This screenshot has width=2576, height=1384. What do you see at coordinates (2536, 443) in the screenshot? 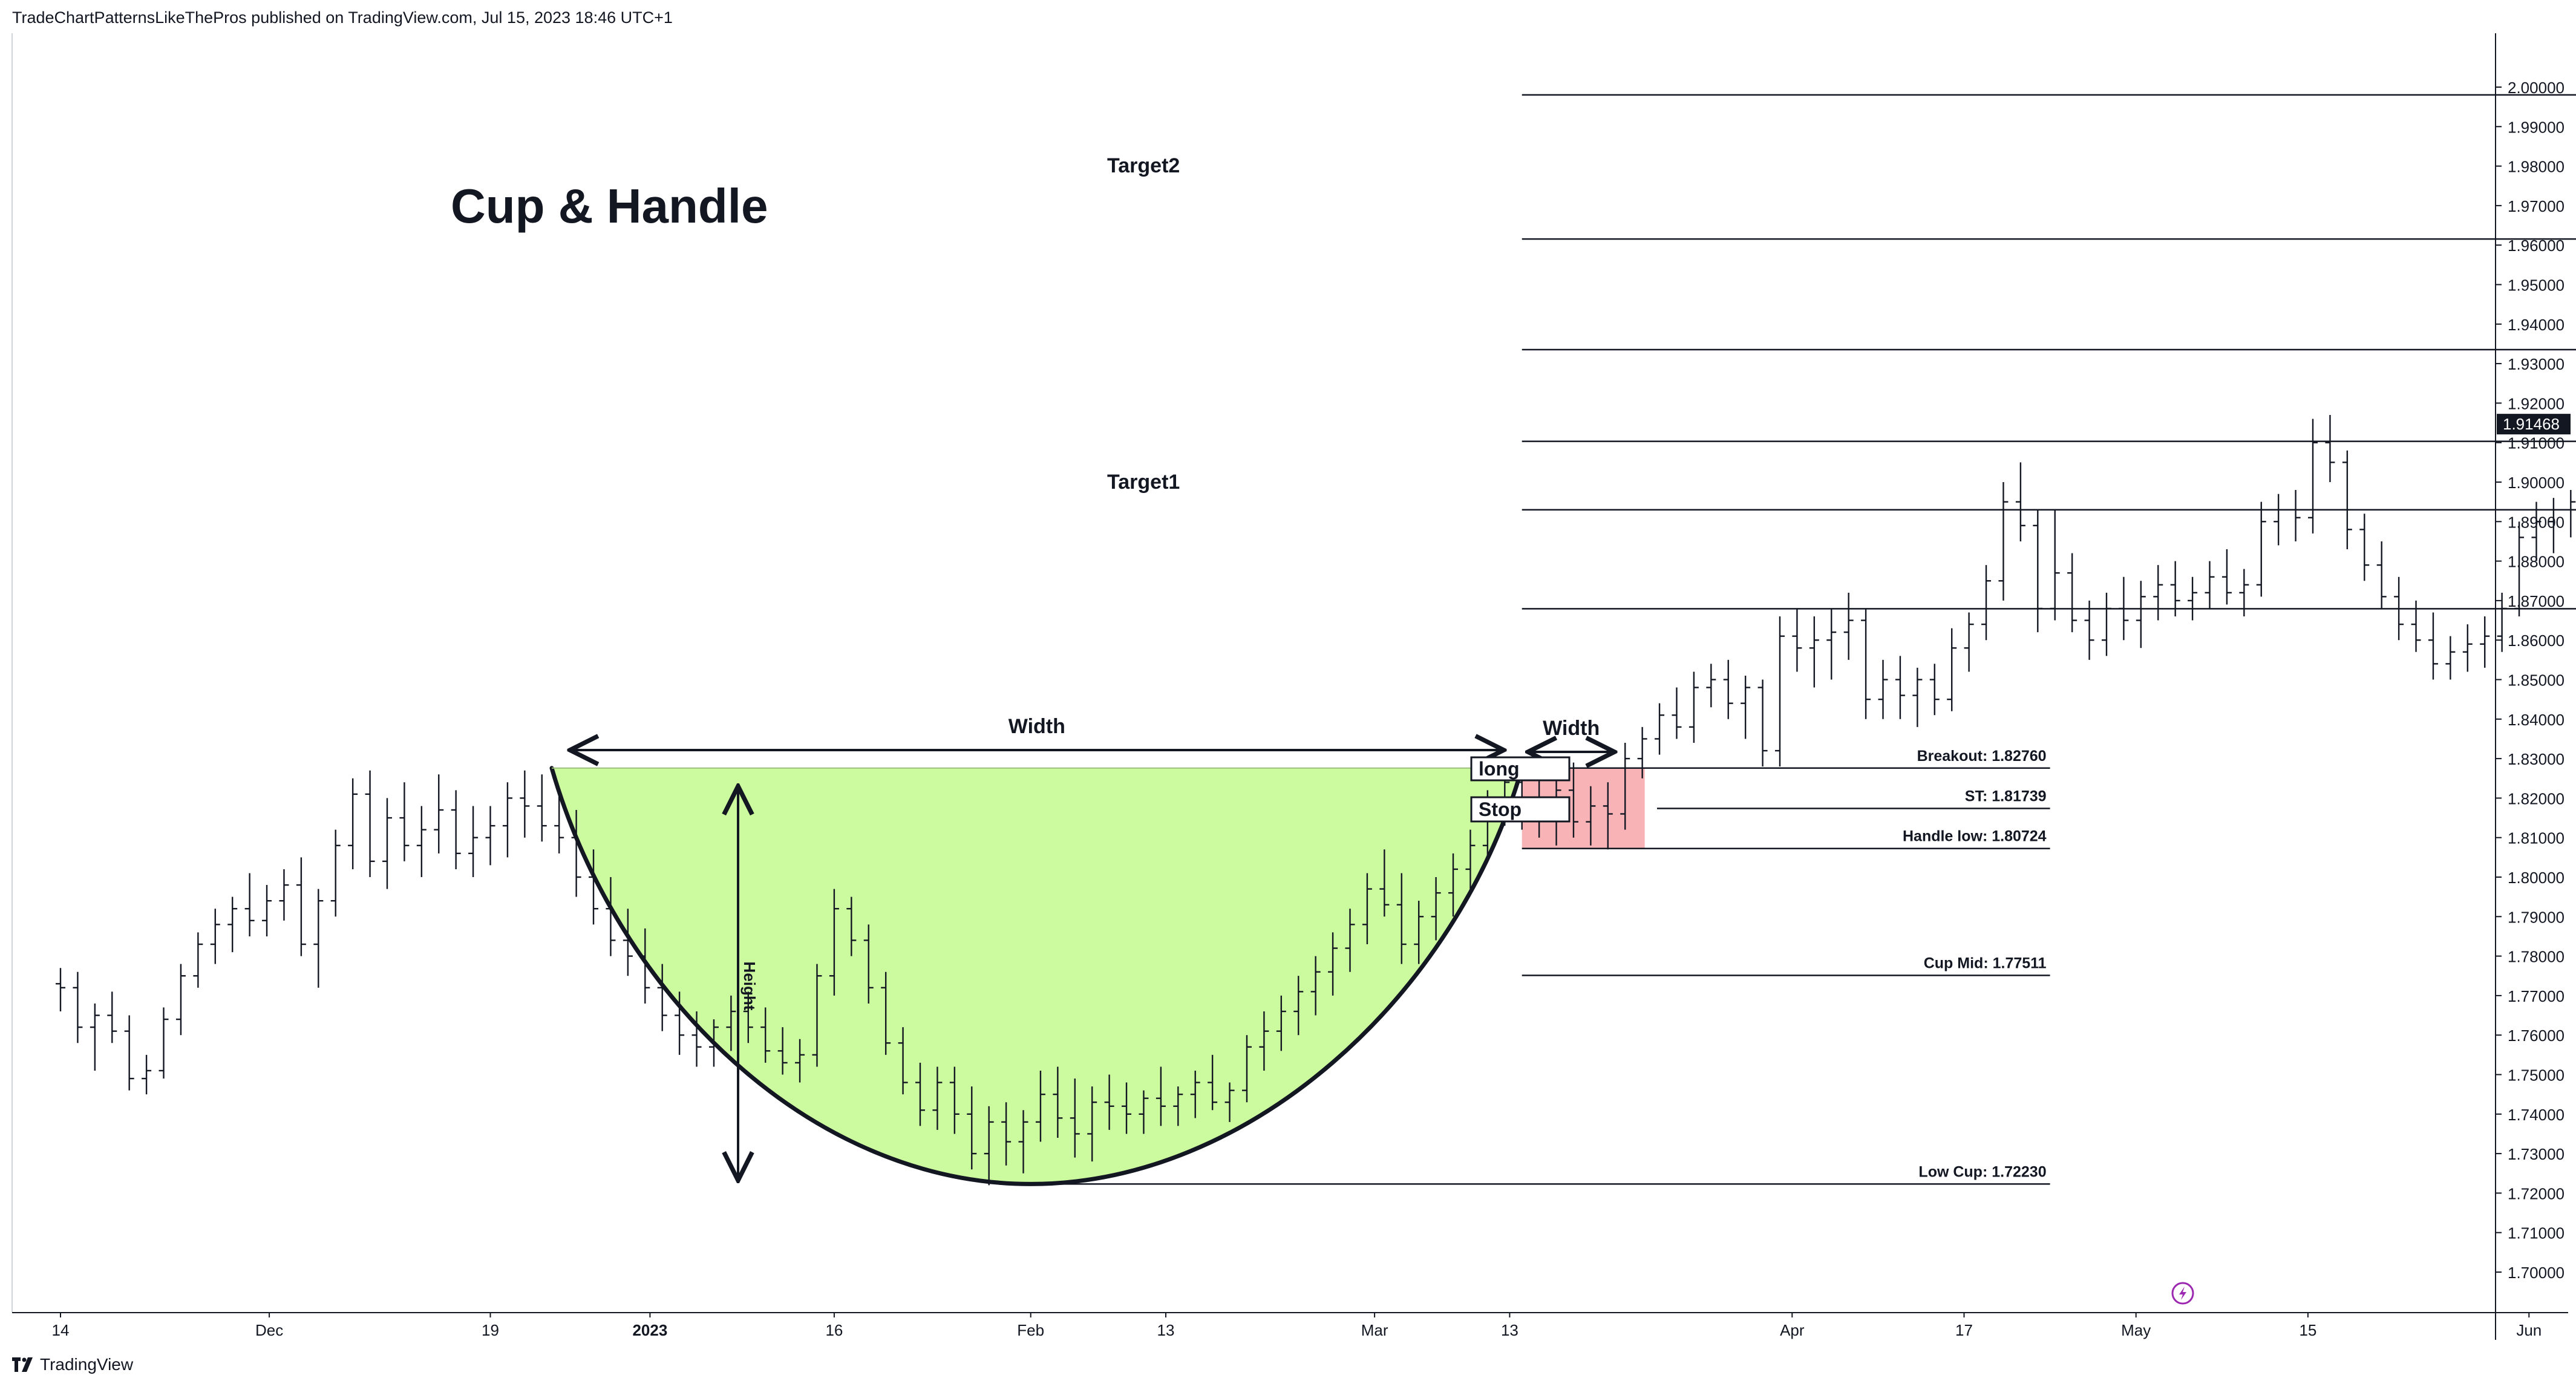
I see `y-tick-label: 1.91000` at bounding box center [2536, 443].